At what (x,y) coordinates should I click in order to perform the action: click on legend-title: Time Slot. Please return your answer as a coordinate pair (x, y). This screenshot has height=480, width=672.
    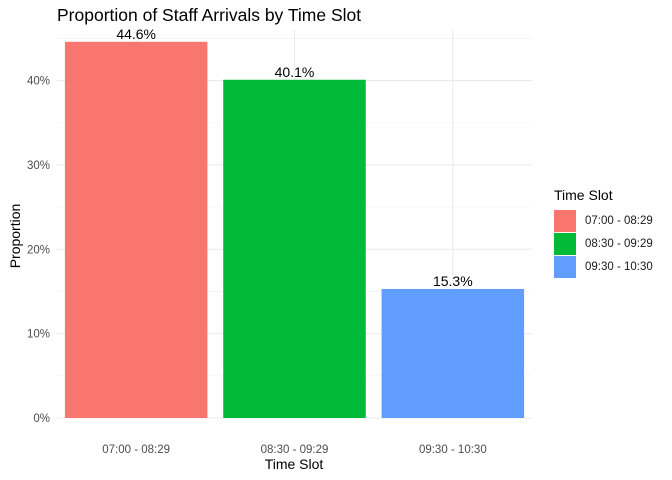
    Looking at the image, I should click on (583, 195).